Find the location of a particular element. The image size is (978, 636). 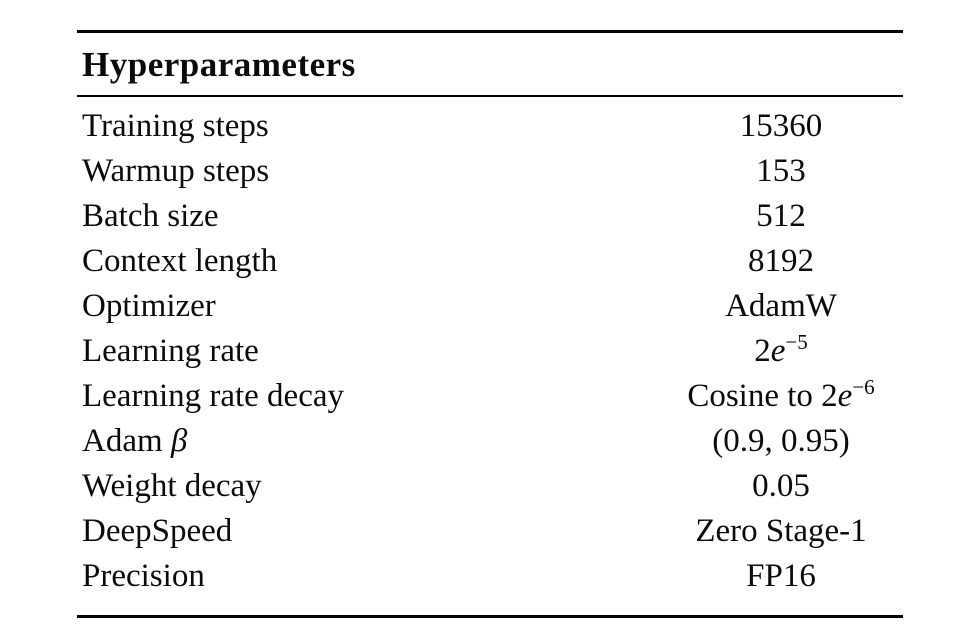

table-row: Learning rate decay Cosine to 2e−6 is located at coordinates (490, 396).